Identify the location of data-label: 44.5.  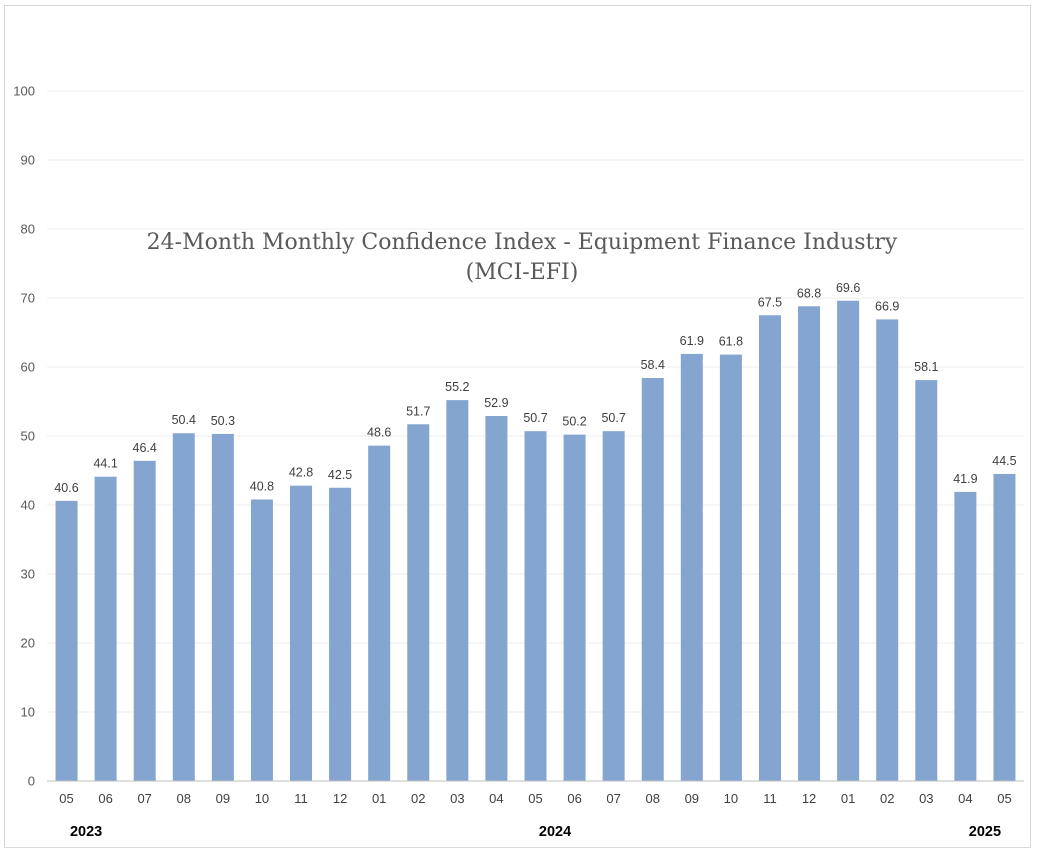
(1004, 461).